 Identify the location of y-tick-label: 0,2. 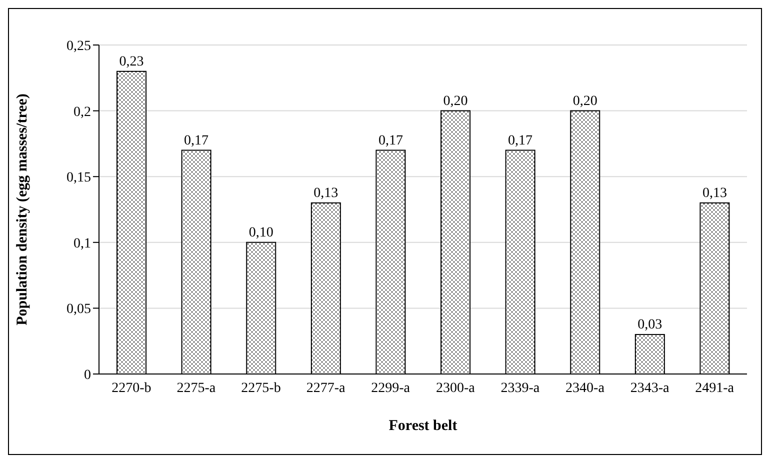
(82, 112).